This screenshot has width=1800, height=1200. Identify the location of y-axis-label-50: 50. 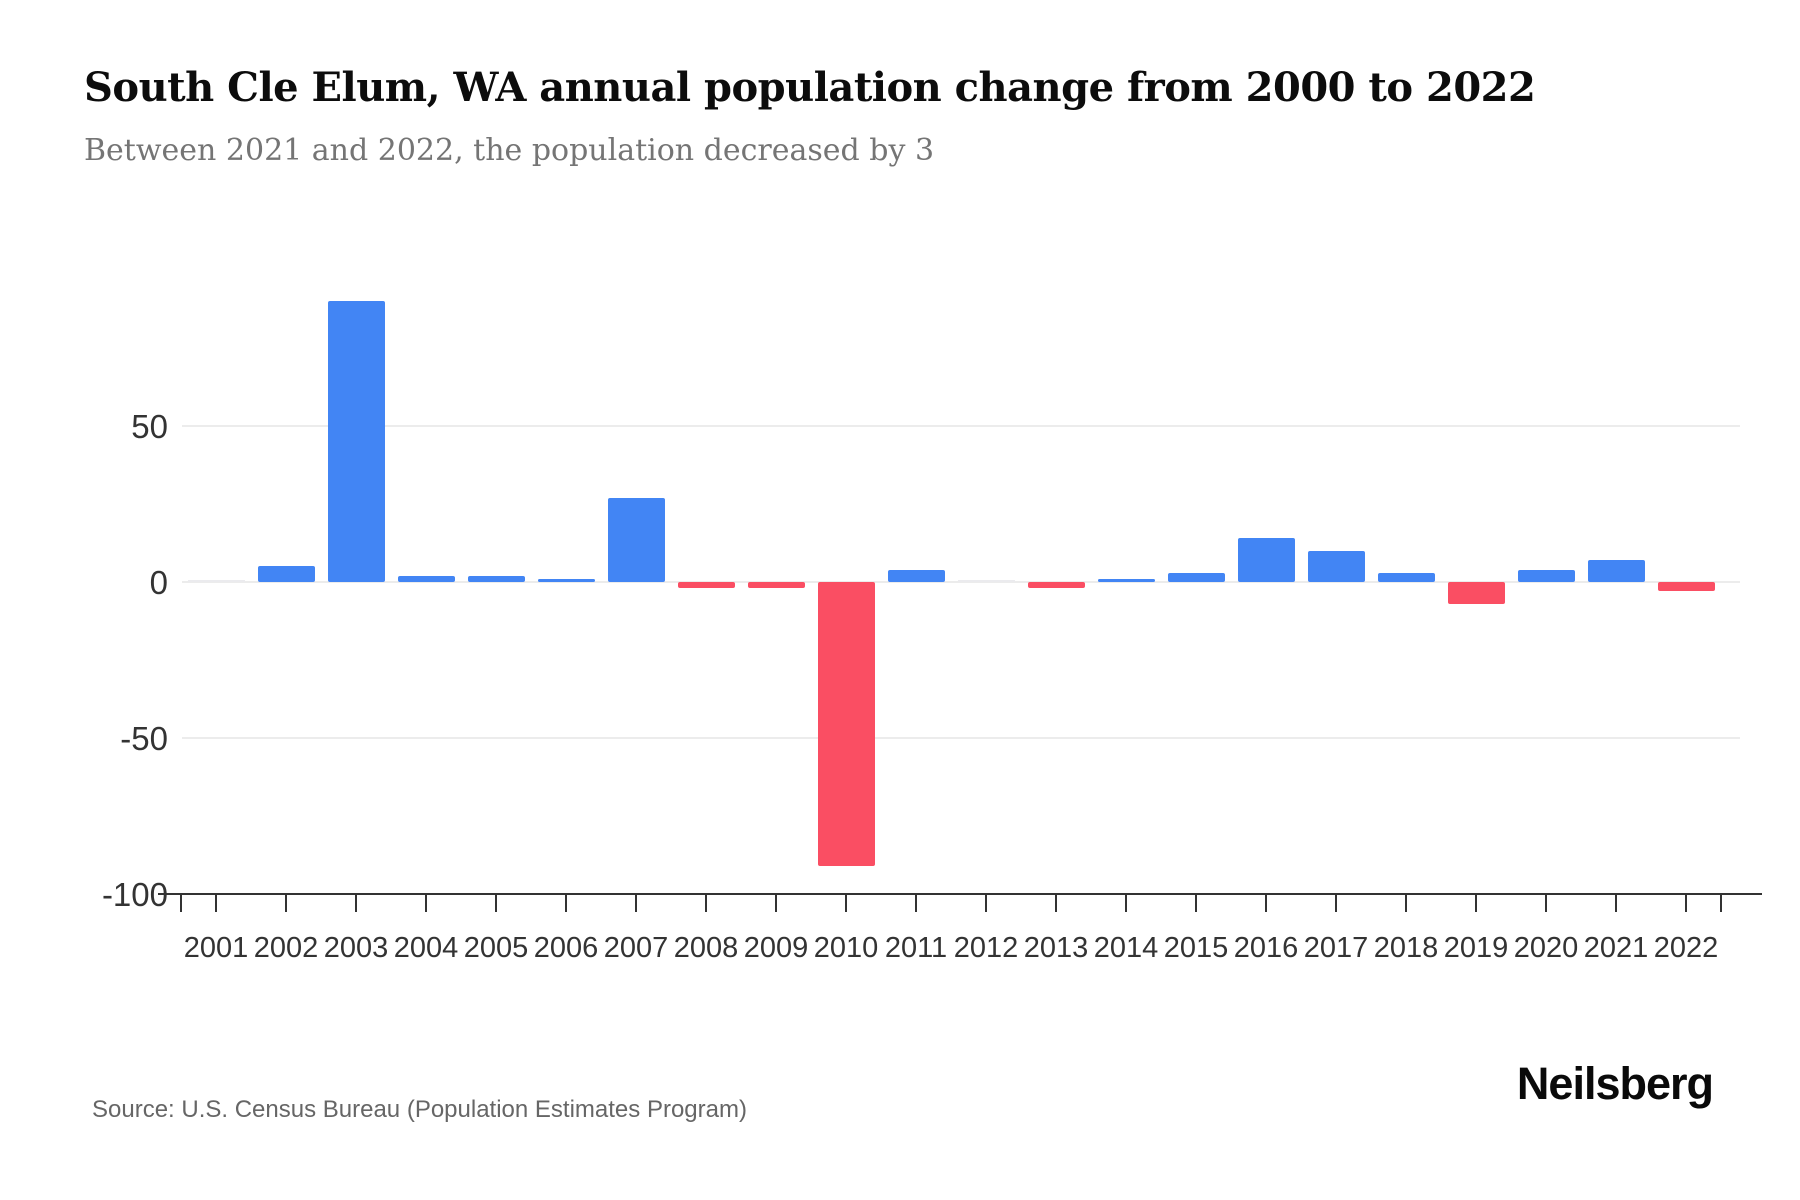
(149, 426).